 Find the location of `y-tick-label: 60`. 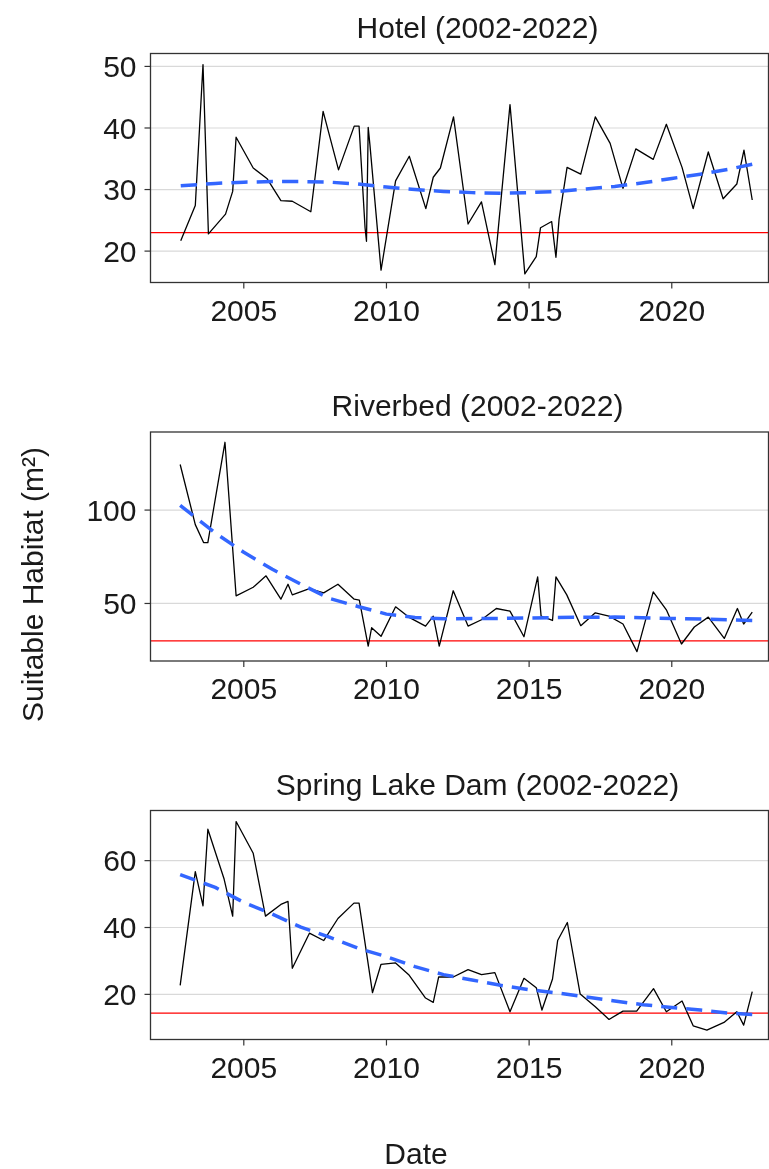

y-tick-label: 60 is located at coordinates (120, 861).